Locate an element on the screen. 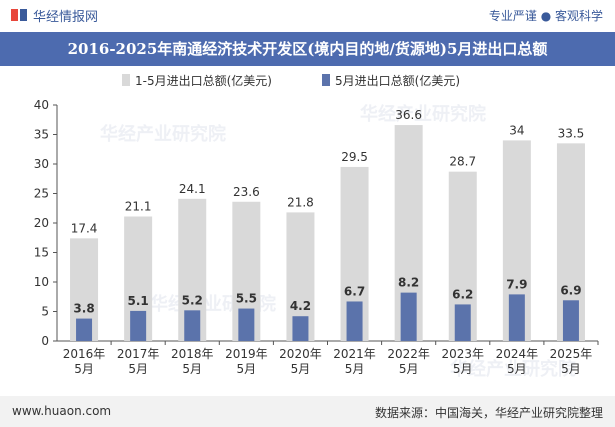  data-label-series2: 4.2 is located at coordinates (300, 306).